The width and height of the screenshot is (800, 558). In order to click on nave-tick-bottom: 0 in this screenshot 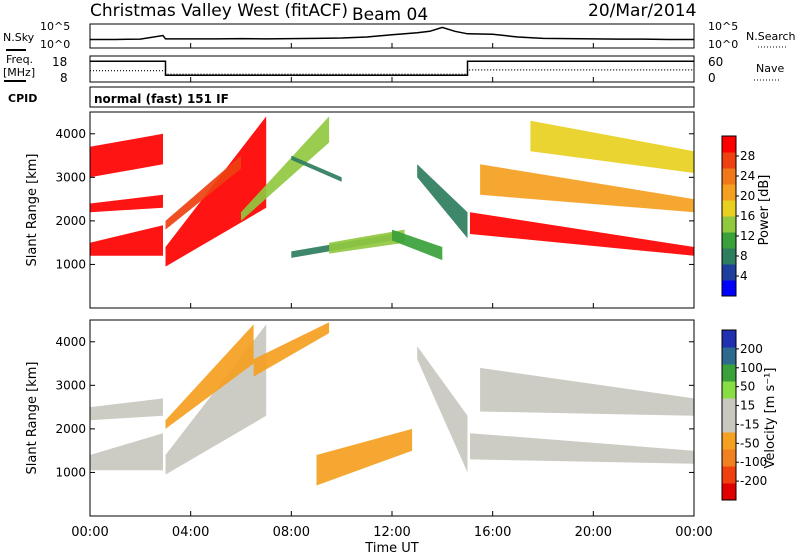, I will do `click(712, 78)`.